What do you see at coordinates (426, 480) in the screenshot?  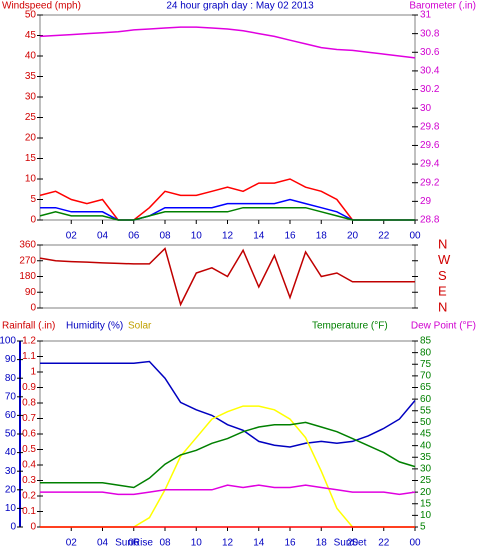 I see `y2-tick-label: 25` at bounding box center [426, 480].